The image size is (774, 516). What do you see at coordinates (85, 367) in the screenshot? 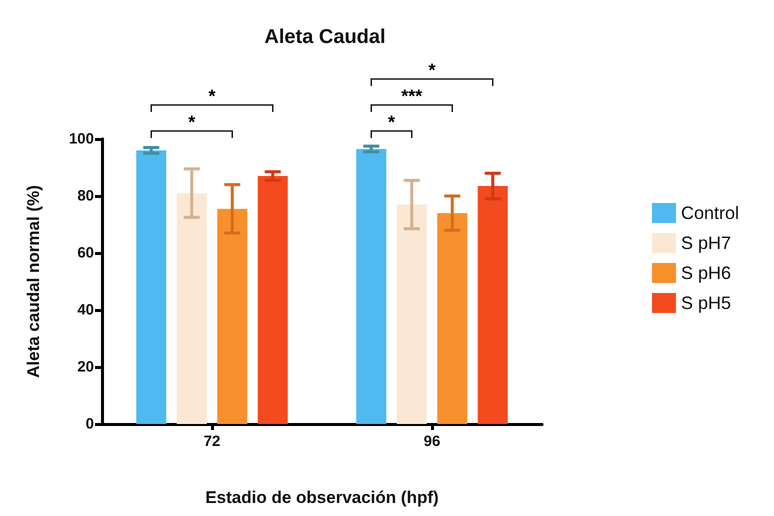
I see `y-tick-label: 20` at bounding box center [85, 367].